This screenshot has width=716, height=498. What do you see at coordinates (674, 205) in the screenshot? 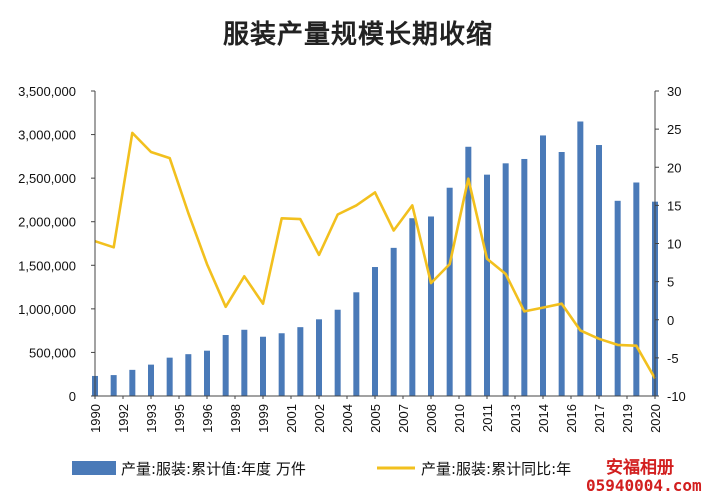
I see `right-tick-label: 15` at bounding box center [674, 205].